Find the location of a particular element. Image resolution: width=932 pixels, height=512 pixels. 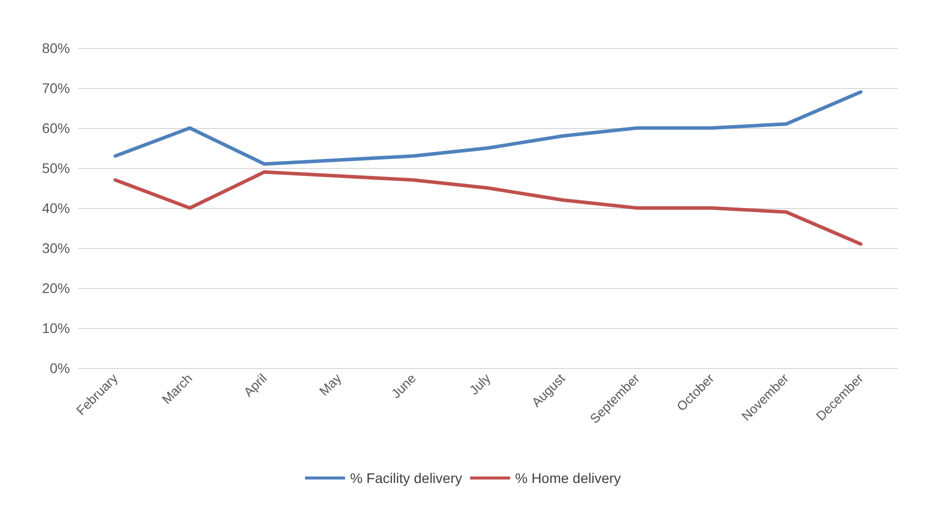

y-tick-label: 10% is located at coordinates (56, 328).